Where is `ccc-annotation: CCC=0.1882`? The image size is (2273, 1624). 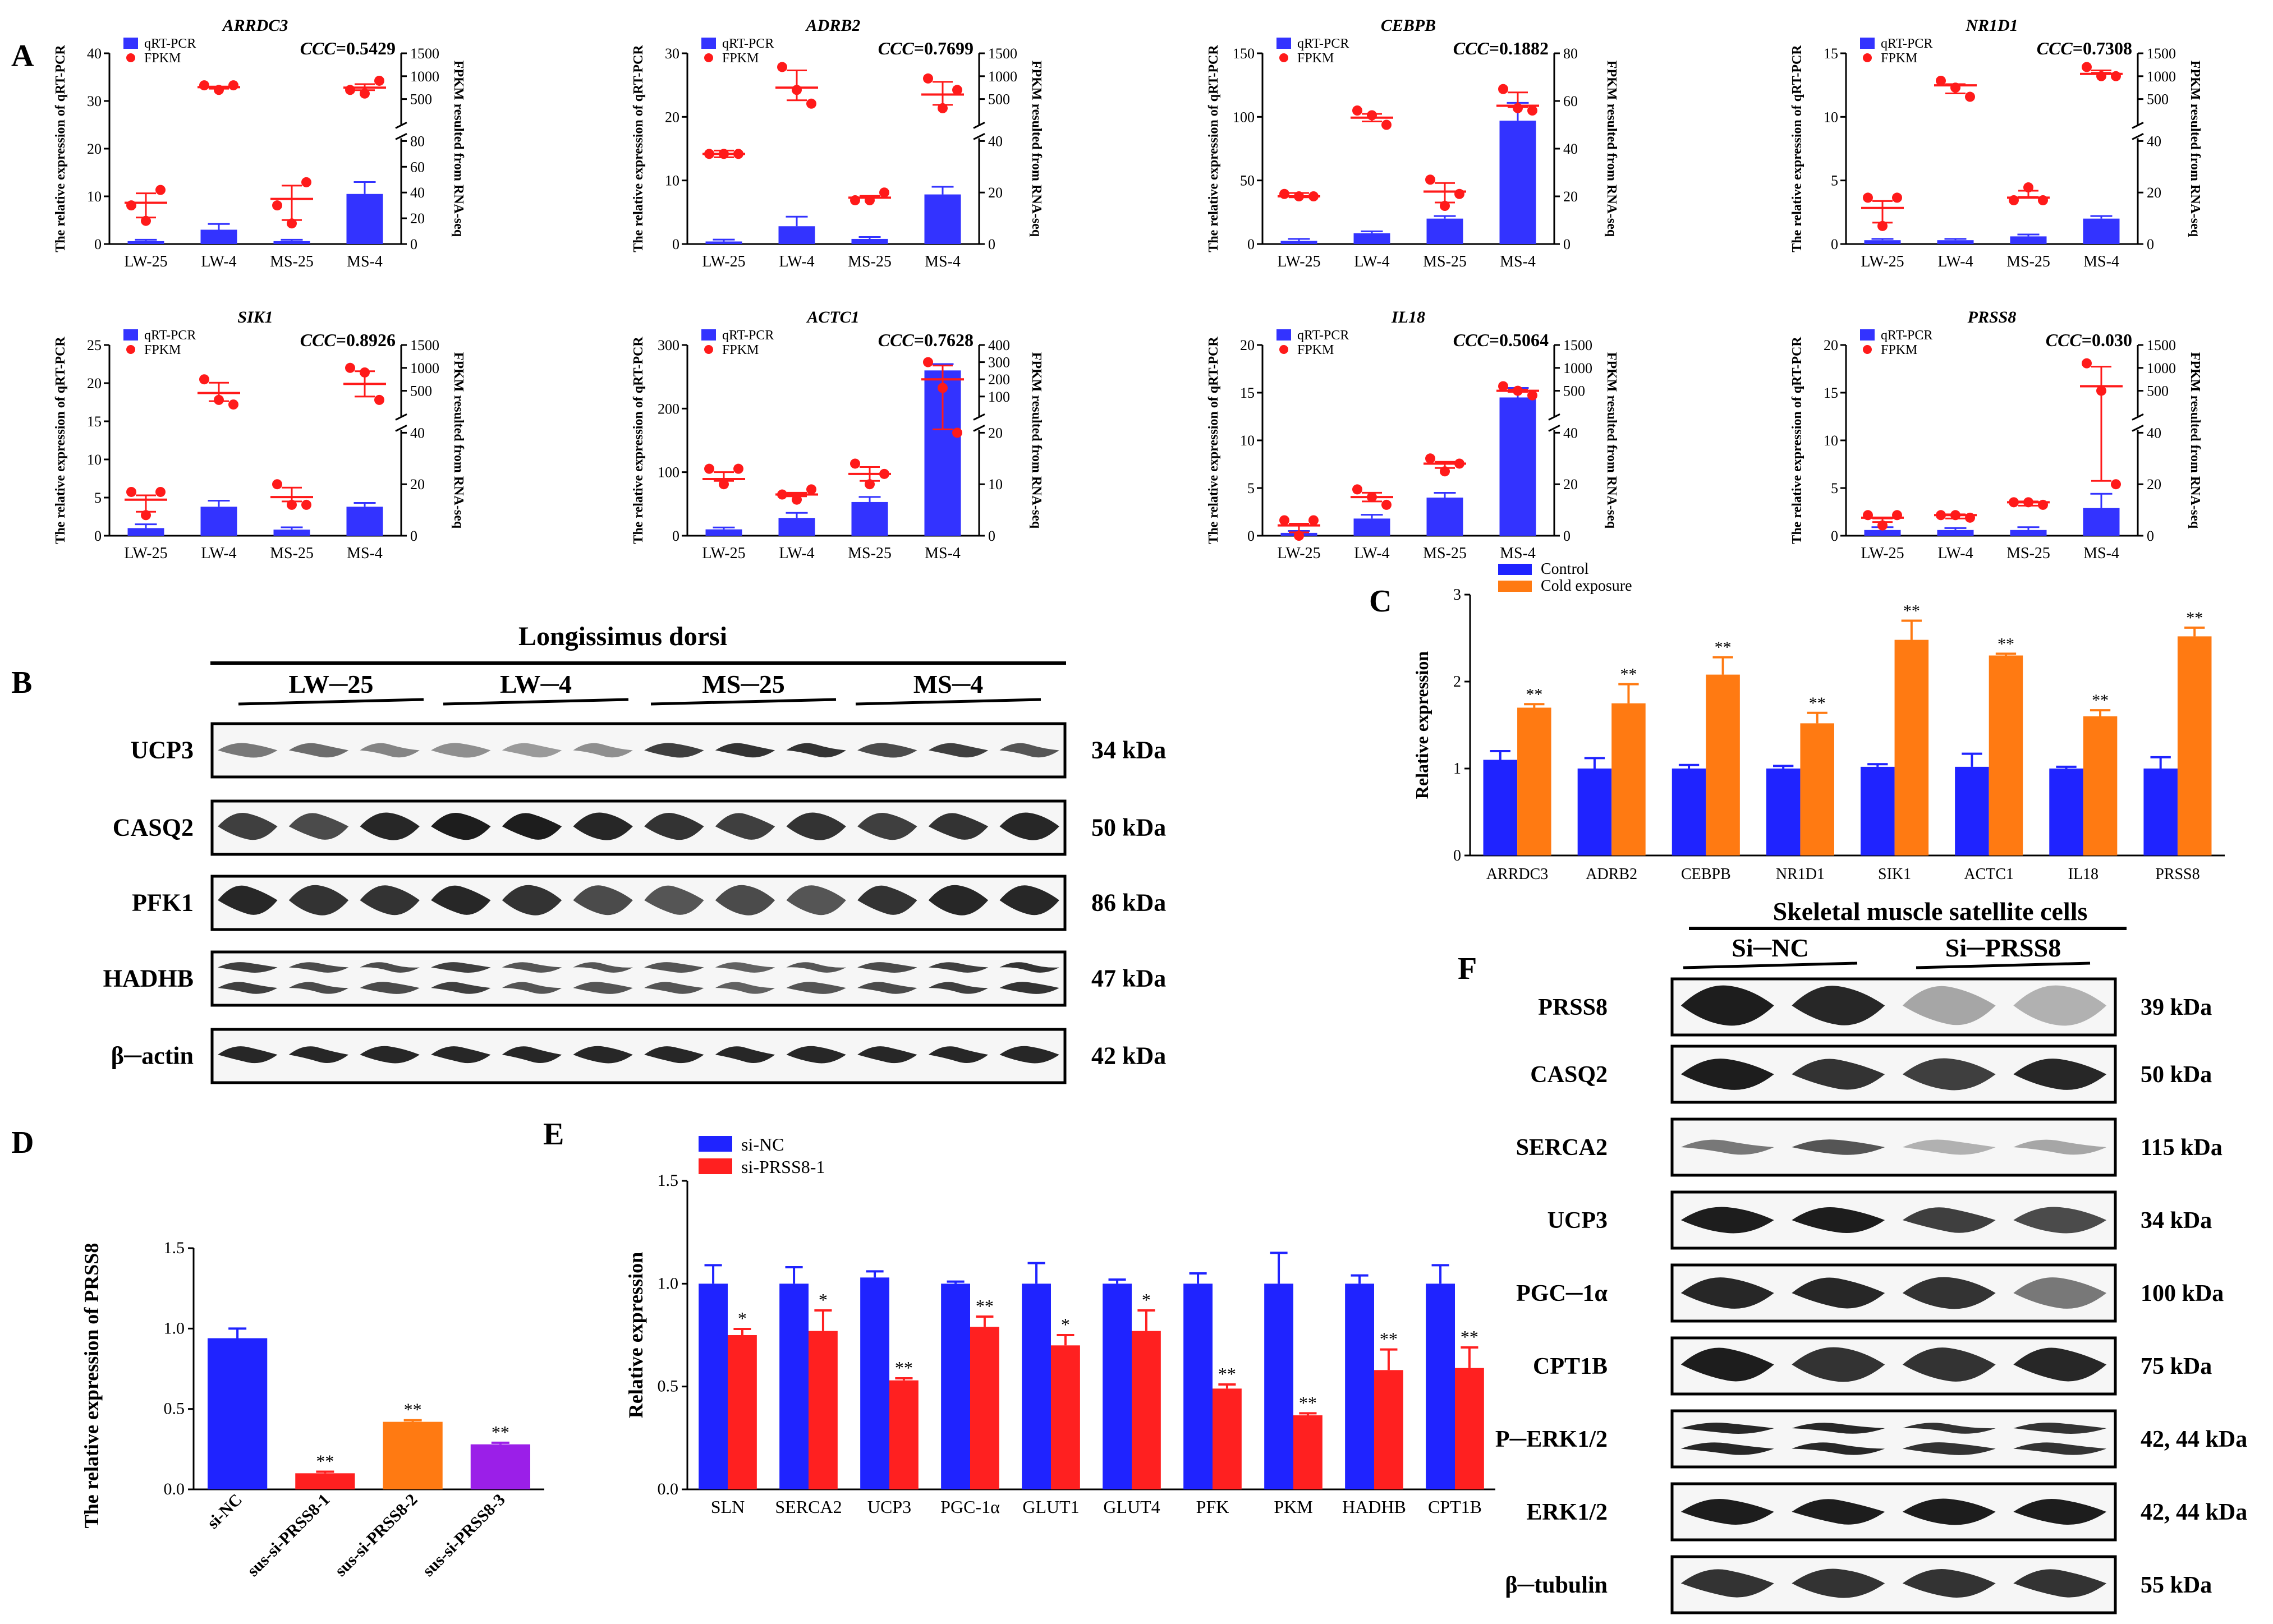
ccc-annotation: CCC=0.1882 is located at coordinates (1501, 48).